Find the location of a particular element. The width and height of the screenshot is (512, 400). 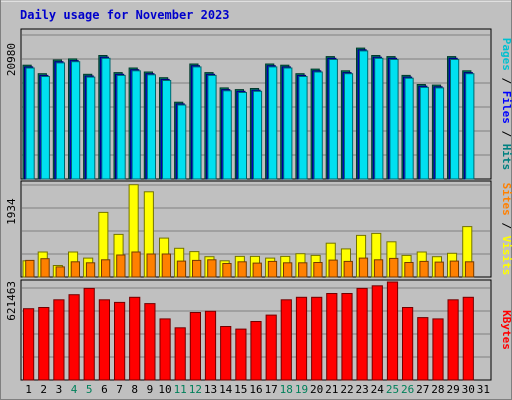

y-tick-label: 1934 is located at coordinates (11, 211).